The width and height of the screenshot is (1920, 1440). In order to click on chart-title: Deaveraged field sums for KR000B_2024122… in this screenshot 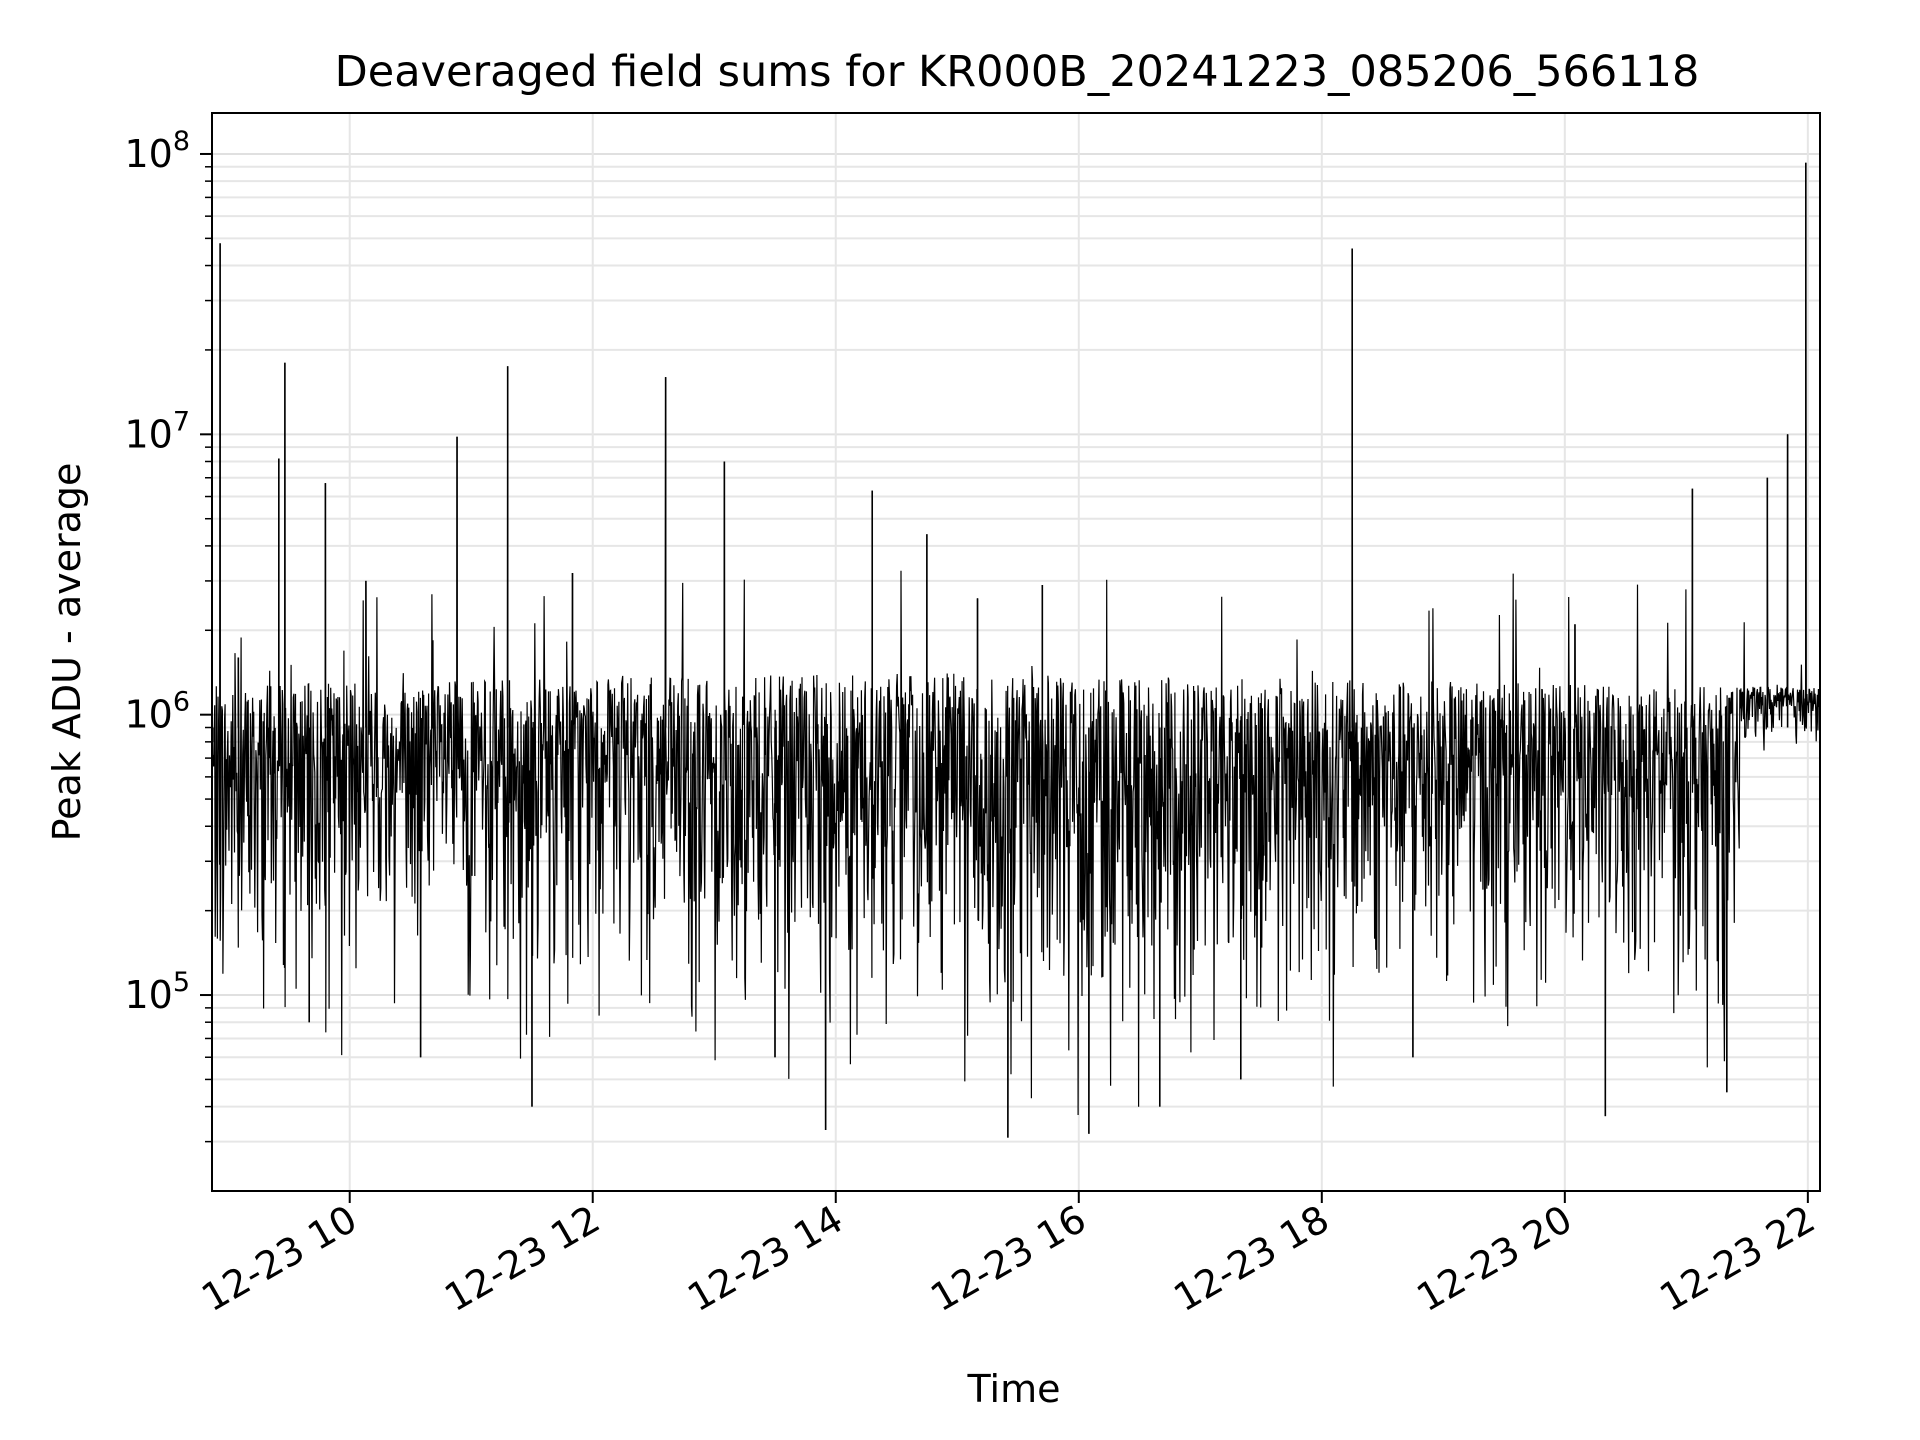, I will do `click(1017, 72)`.